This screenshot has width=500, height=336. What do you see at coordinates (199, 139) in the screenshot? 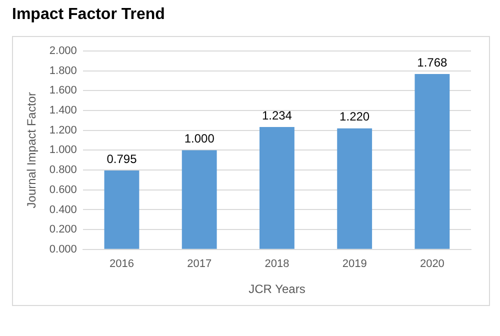
I see `data-label: 1.000` at bounding box center [199, 139].